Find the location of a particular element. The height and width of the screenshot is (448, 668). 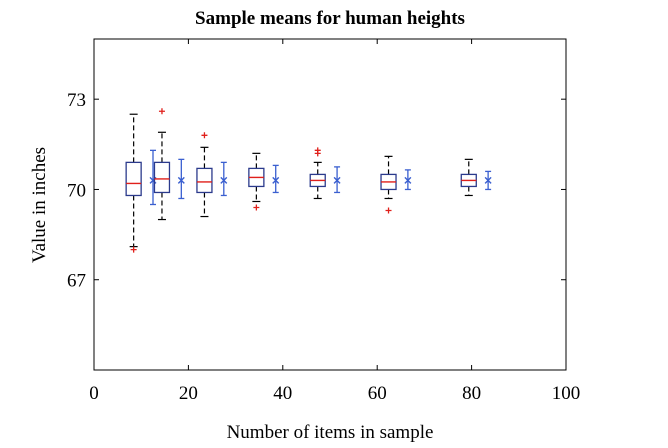

box-group-n16 is located at coordinates (169, 164).